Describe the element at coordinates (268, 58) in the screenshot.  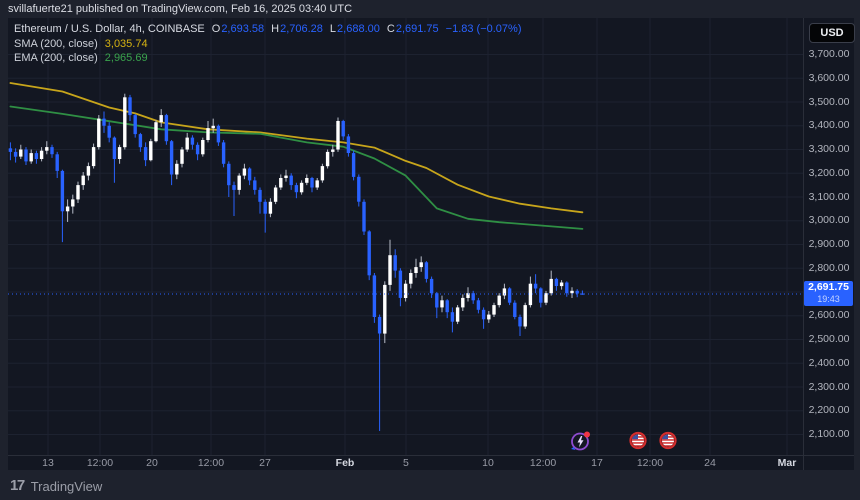
I see `legend-ema-row: EMA (200, close) 2,965.69` at that location.